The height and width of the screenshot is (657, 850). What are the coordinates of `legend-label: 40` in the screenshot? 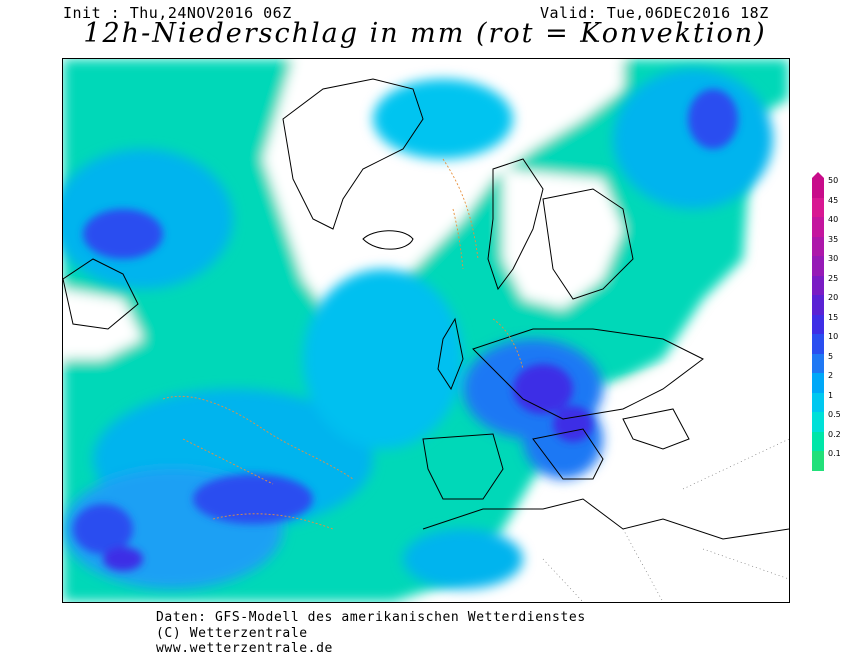 It's located at (833, 219).